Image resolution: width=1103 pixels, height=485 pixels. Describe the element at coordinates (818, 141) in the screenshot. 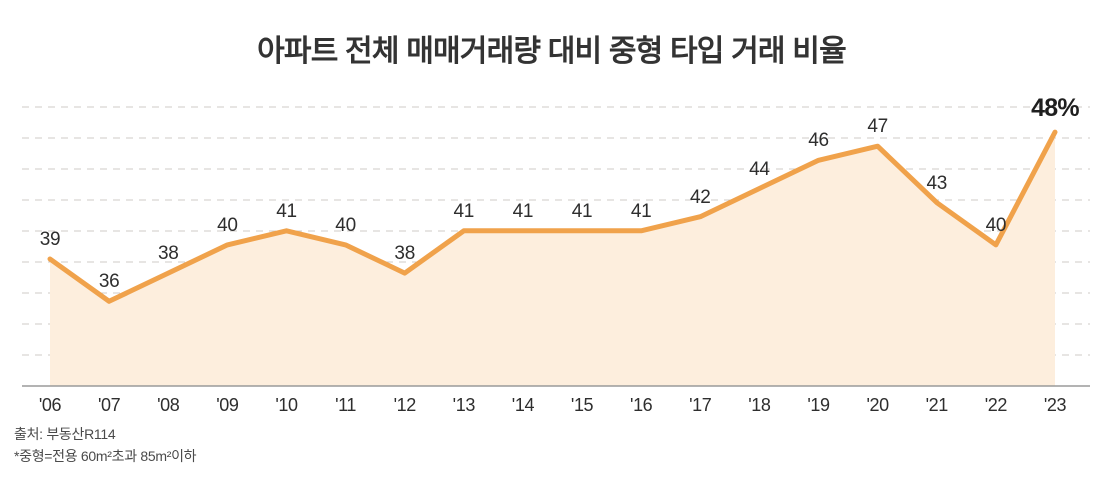

I see `data-label: 46` at that location.